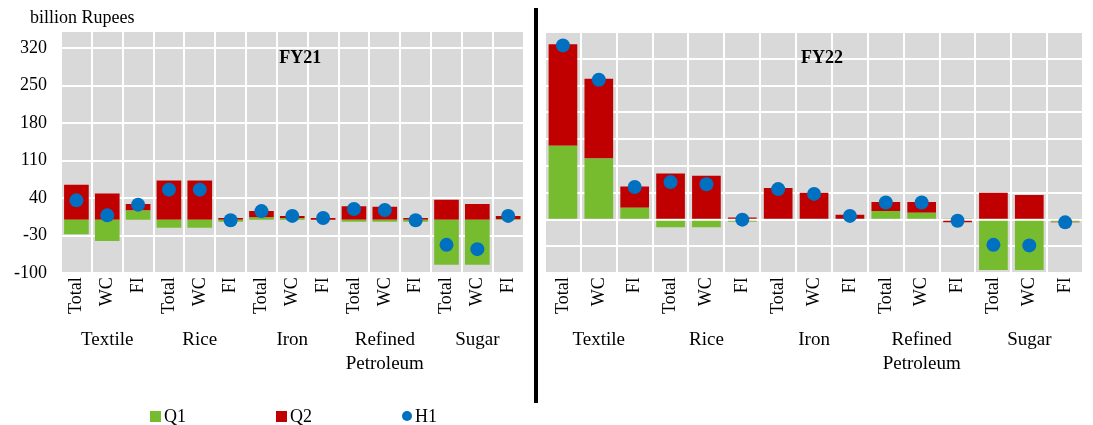 The width and height of the screenshot is (1093, 425). Describe the element at coordinates (82, 16) in the screenshot. I see `y-axis-title: billion Rupees` at that location.